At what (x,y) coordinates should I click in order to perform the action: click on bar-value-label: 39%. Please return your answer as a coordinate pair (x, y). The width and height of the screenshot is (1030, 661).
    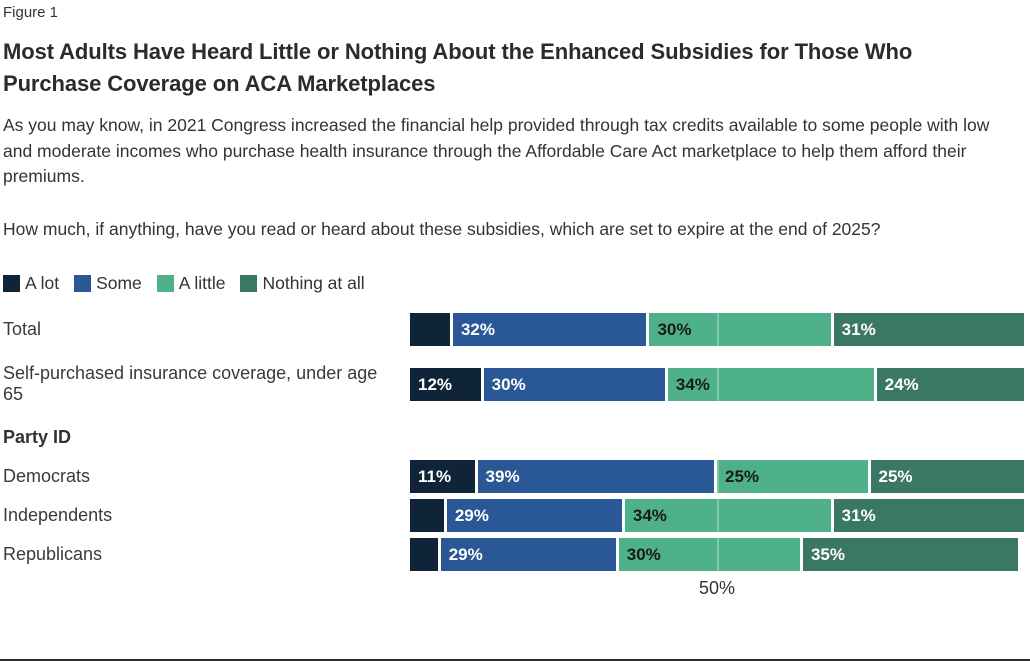
    Looking at the image, I should click on (502, 476).